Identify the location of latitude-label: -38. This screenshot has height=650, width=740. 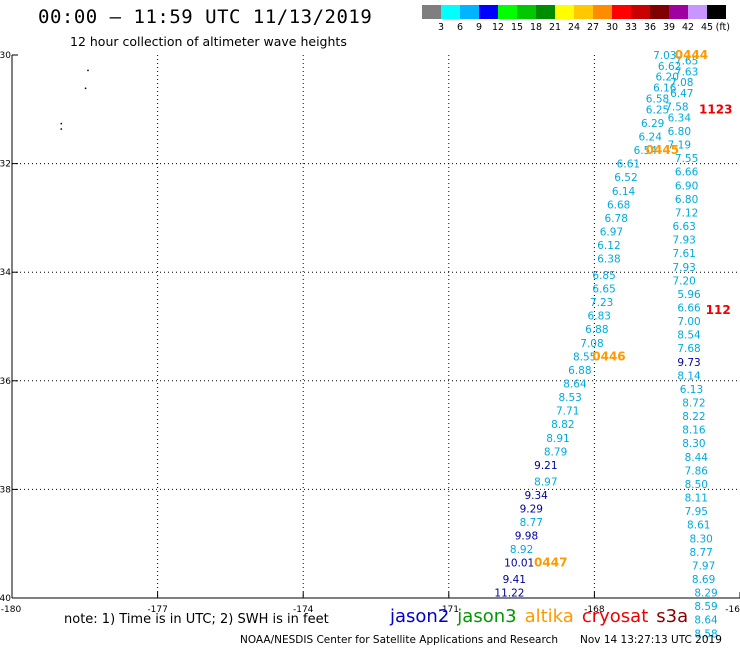
(5, 490).